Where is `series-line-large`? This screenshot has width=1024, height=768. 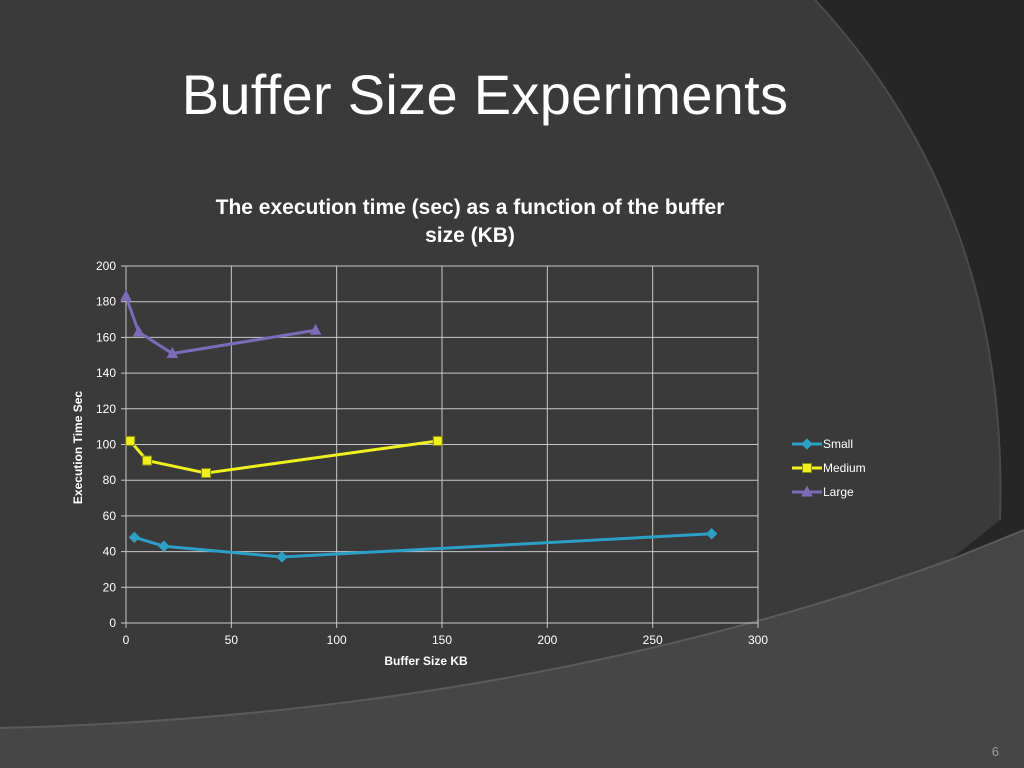 series-line-large is located at coordinates (220, 325).